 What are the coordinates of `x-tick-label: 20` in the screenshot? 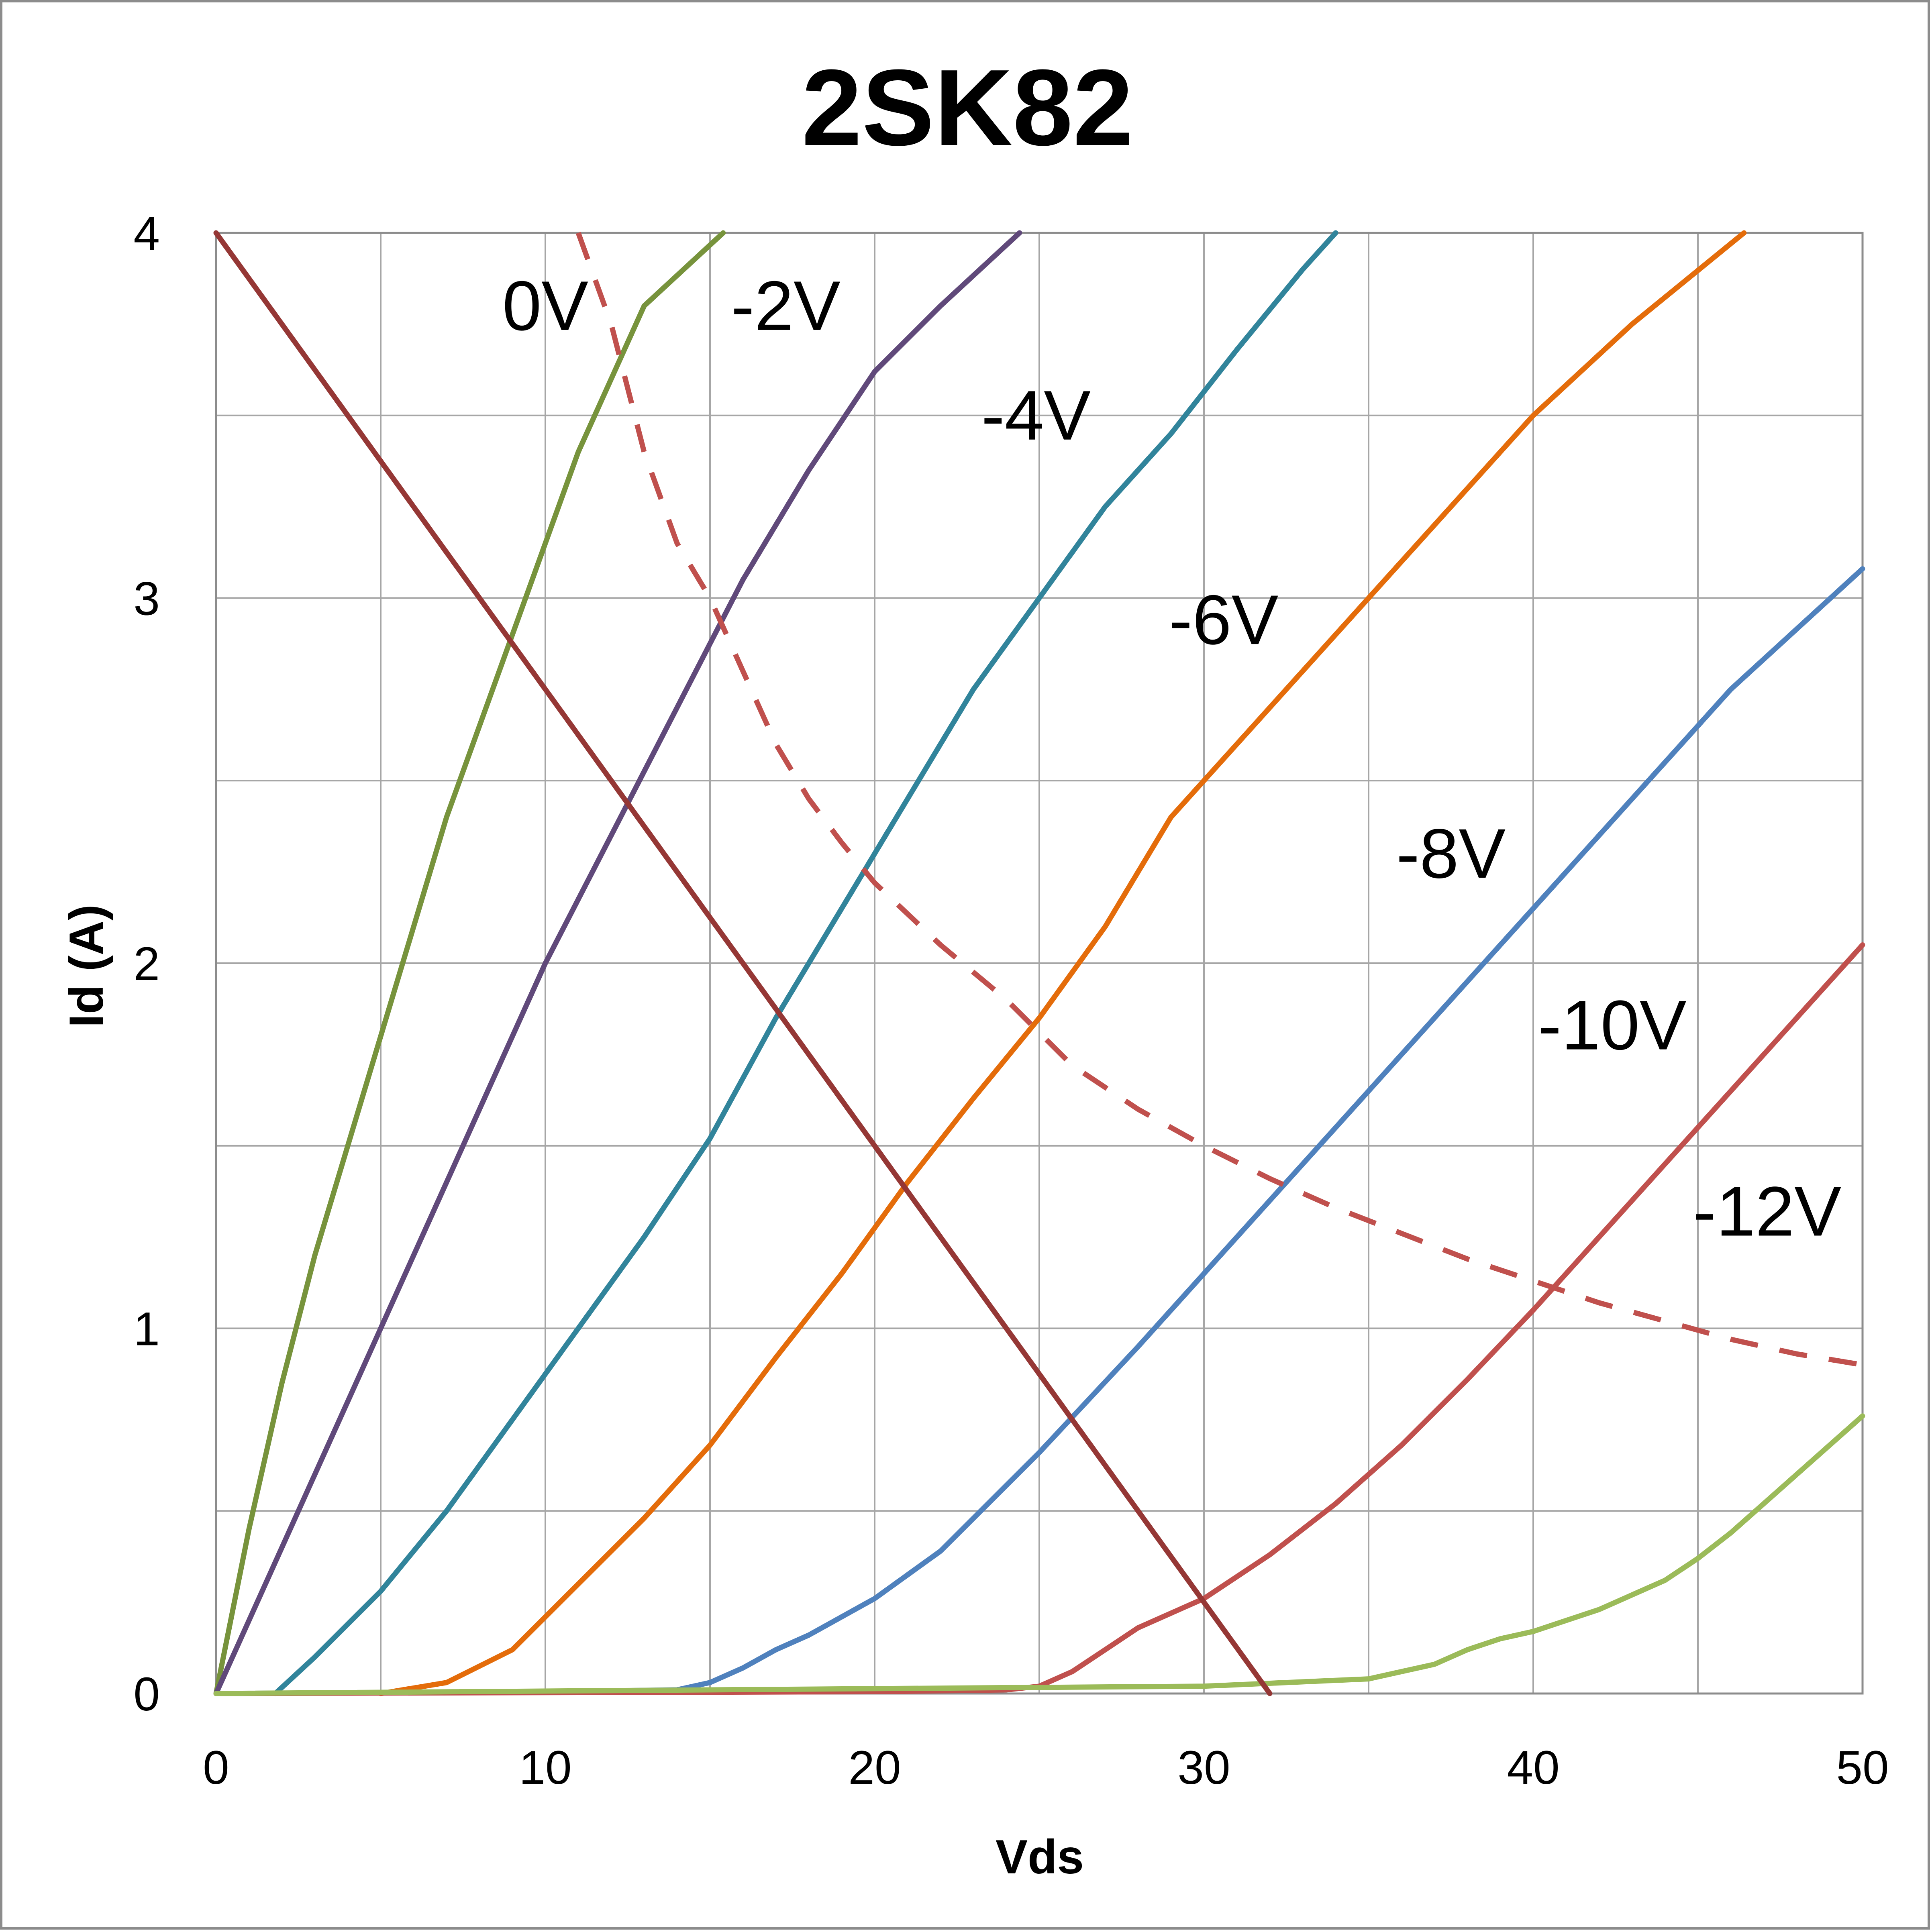 It's located at (874, 1767).